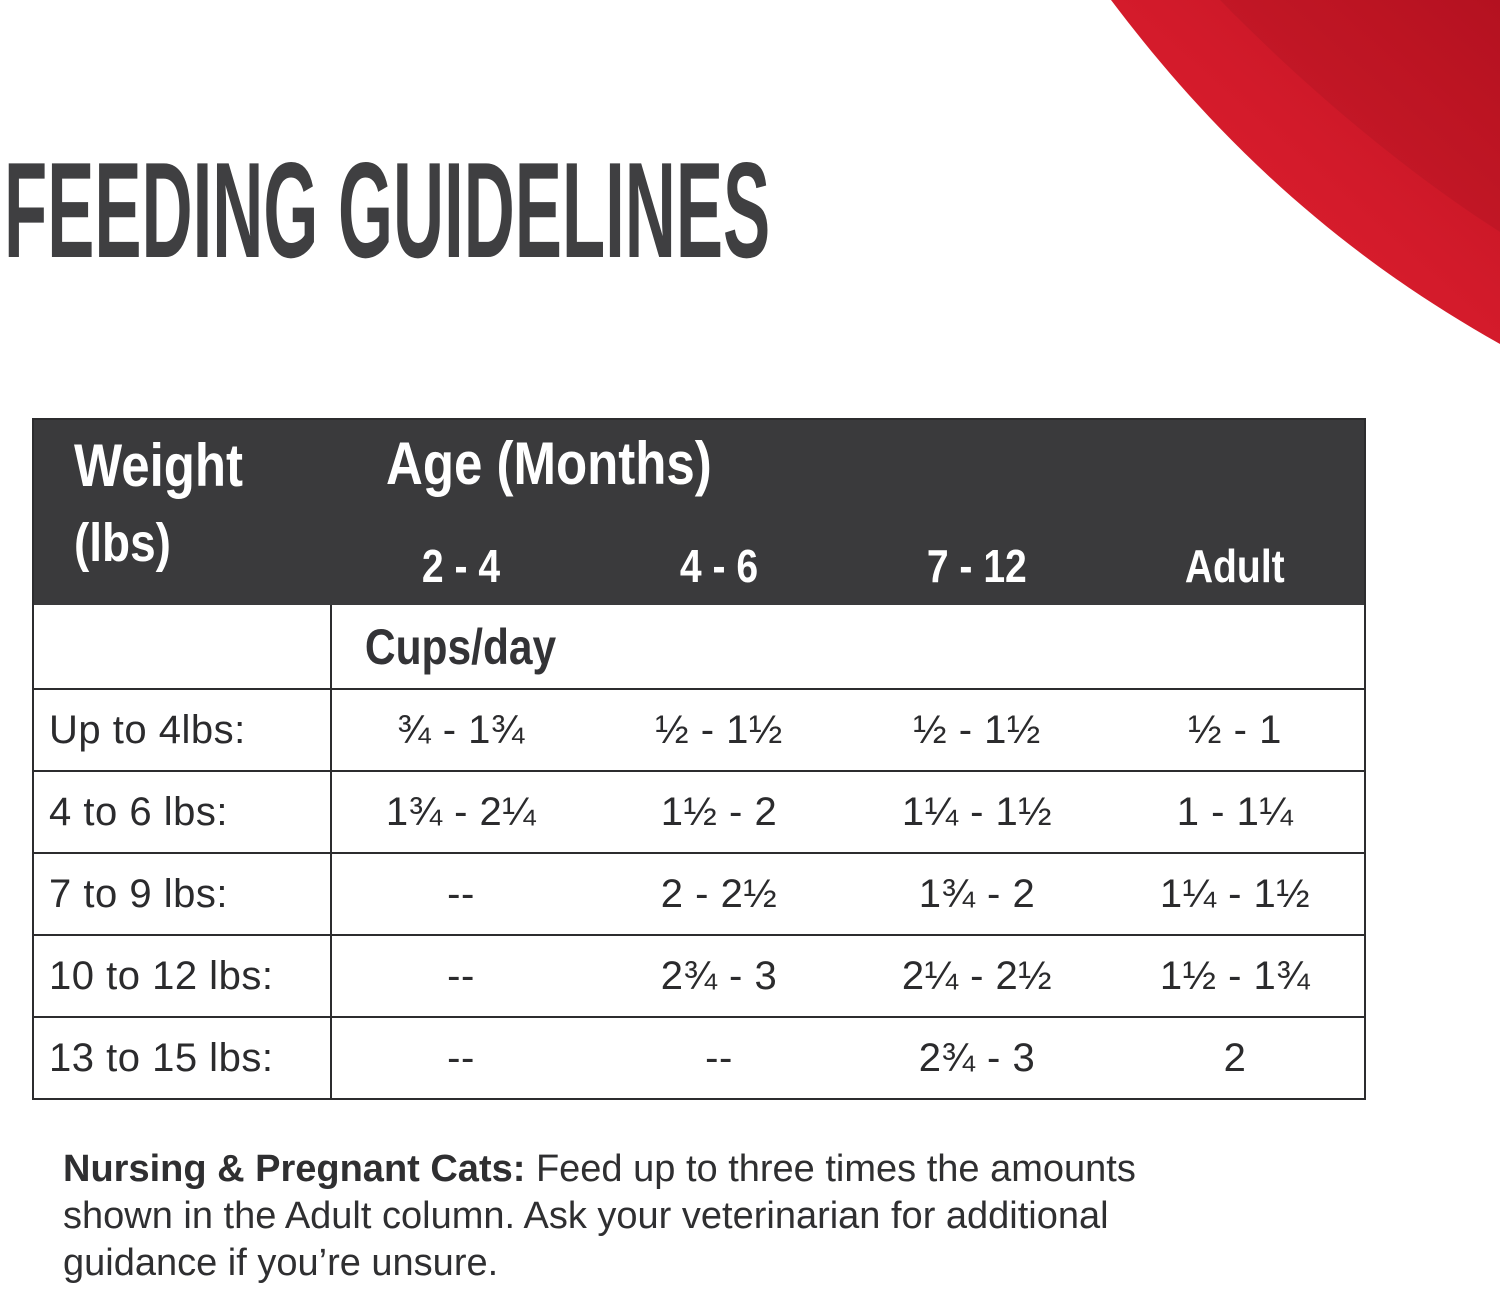 The image size is (1500, 1292). Describe the element at coordinates (461, 729) in the screenshot. I see `value-cell: ¾ - 1¾` at that location.